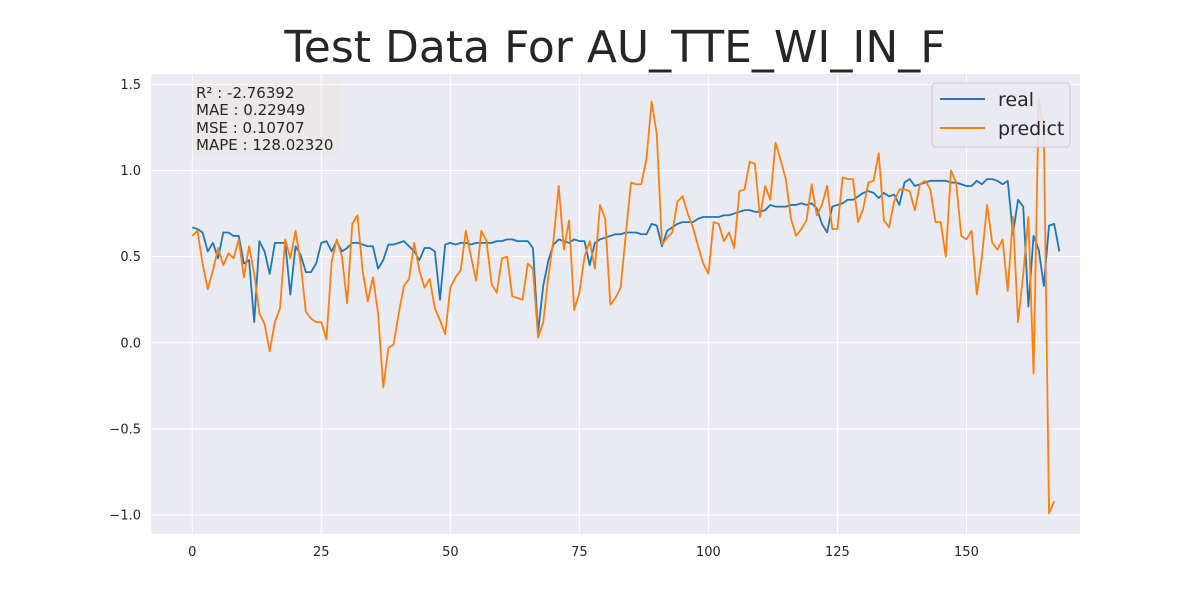 The image size is (1200, 600). Describe the element at coordinates (125, 516) in the screenshot. I see `y-tick-label: −1.0` at that location.